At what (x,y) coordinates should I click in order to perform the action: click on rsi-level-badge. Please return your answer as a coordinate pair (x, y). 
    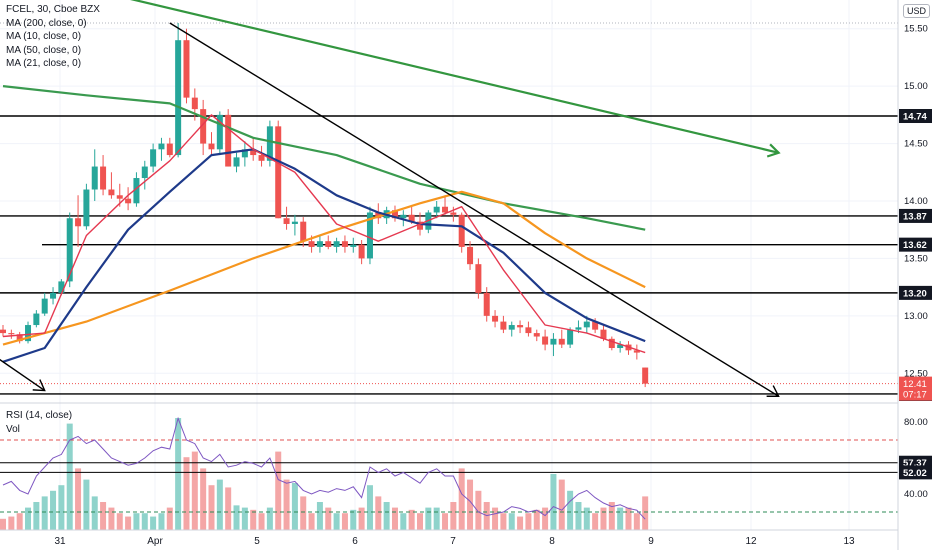
    Looking at the image, I should click on (915, 472).